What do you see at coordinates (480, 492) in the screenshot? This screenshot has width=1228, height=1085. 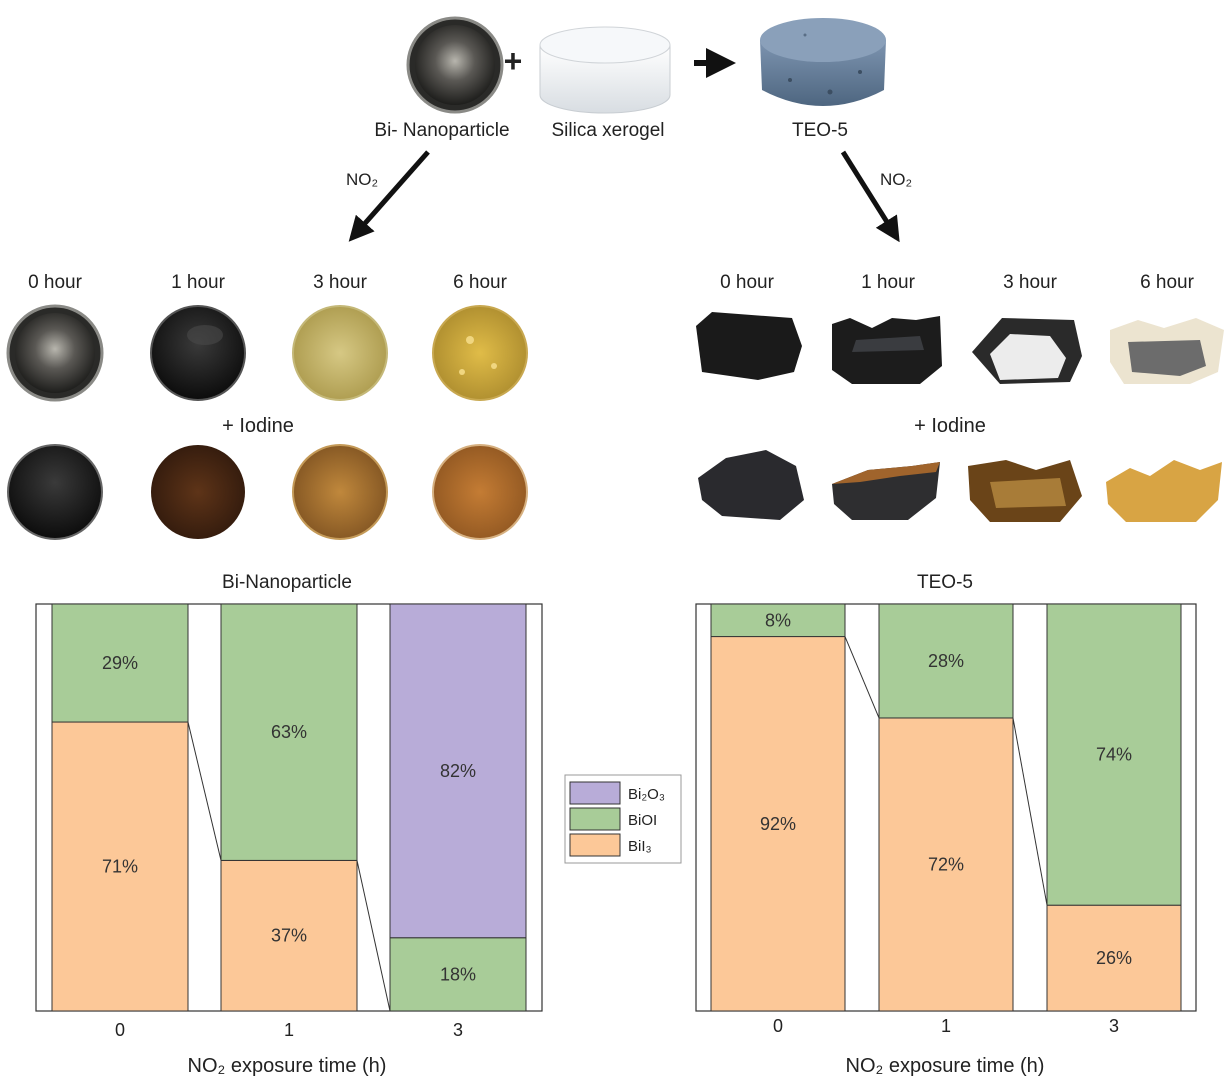 I see `bi-iodine-disk-6h` at bounding box center [480, 492].